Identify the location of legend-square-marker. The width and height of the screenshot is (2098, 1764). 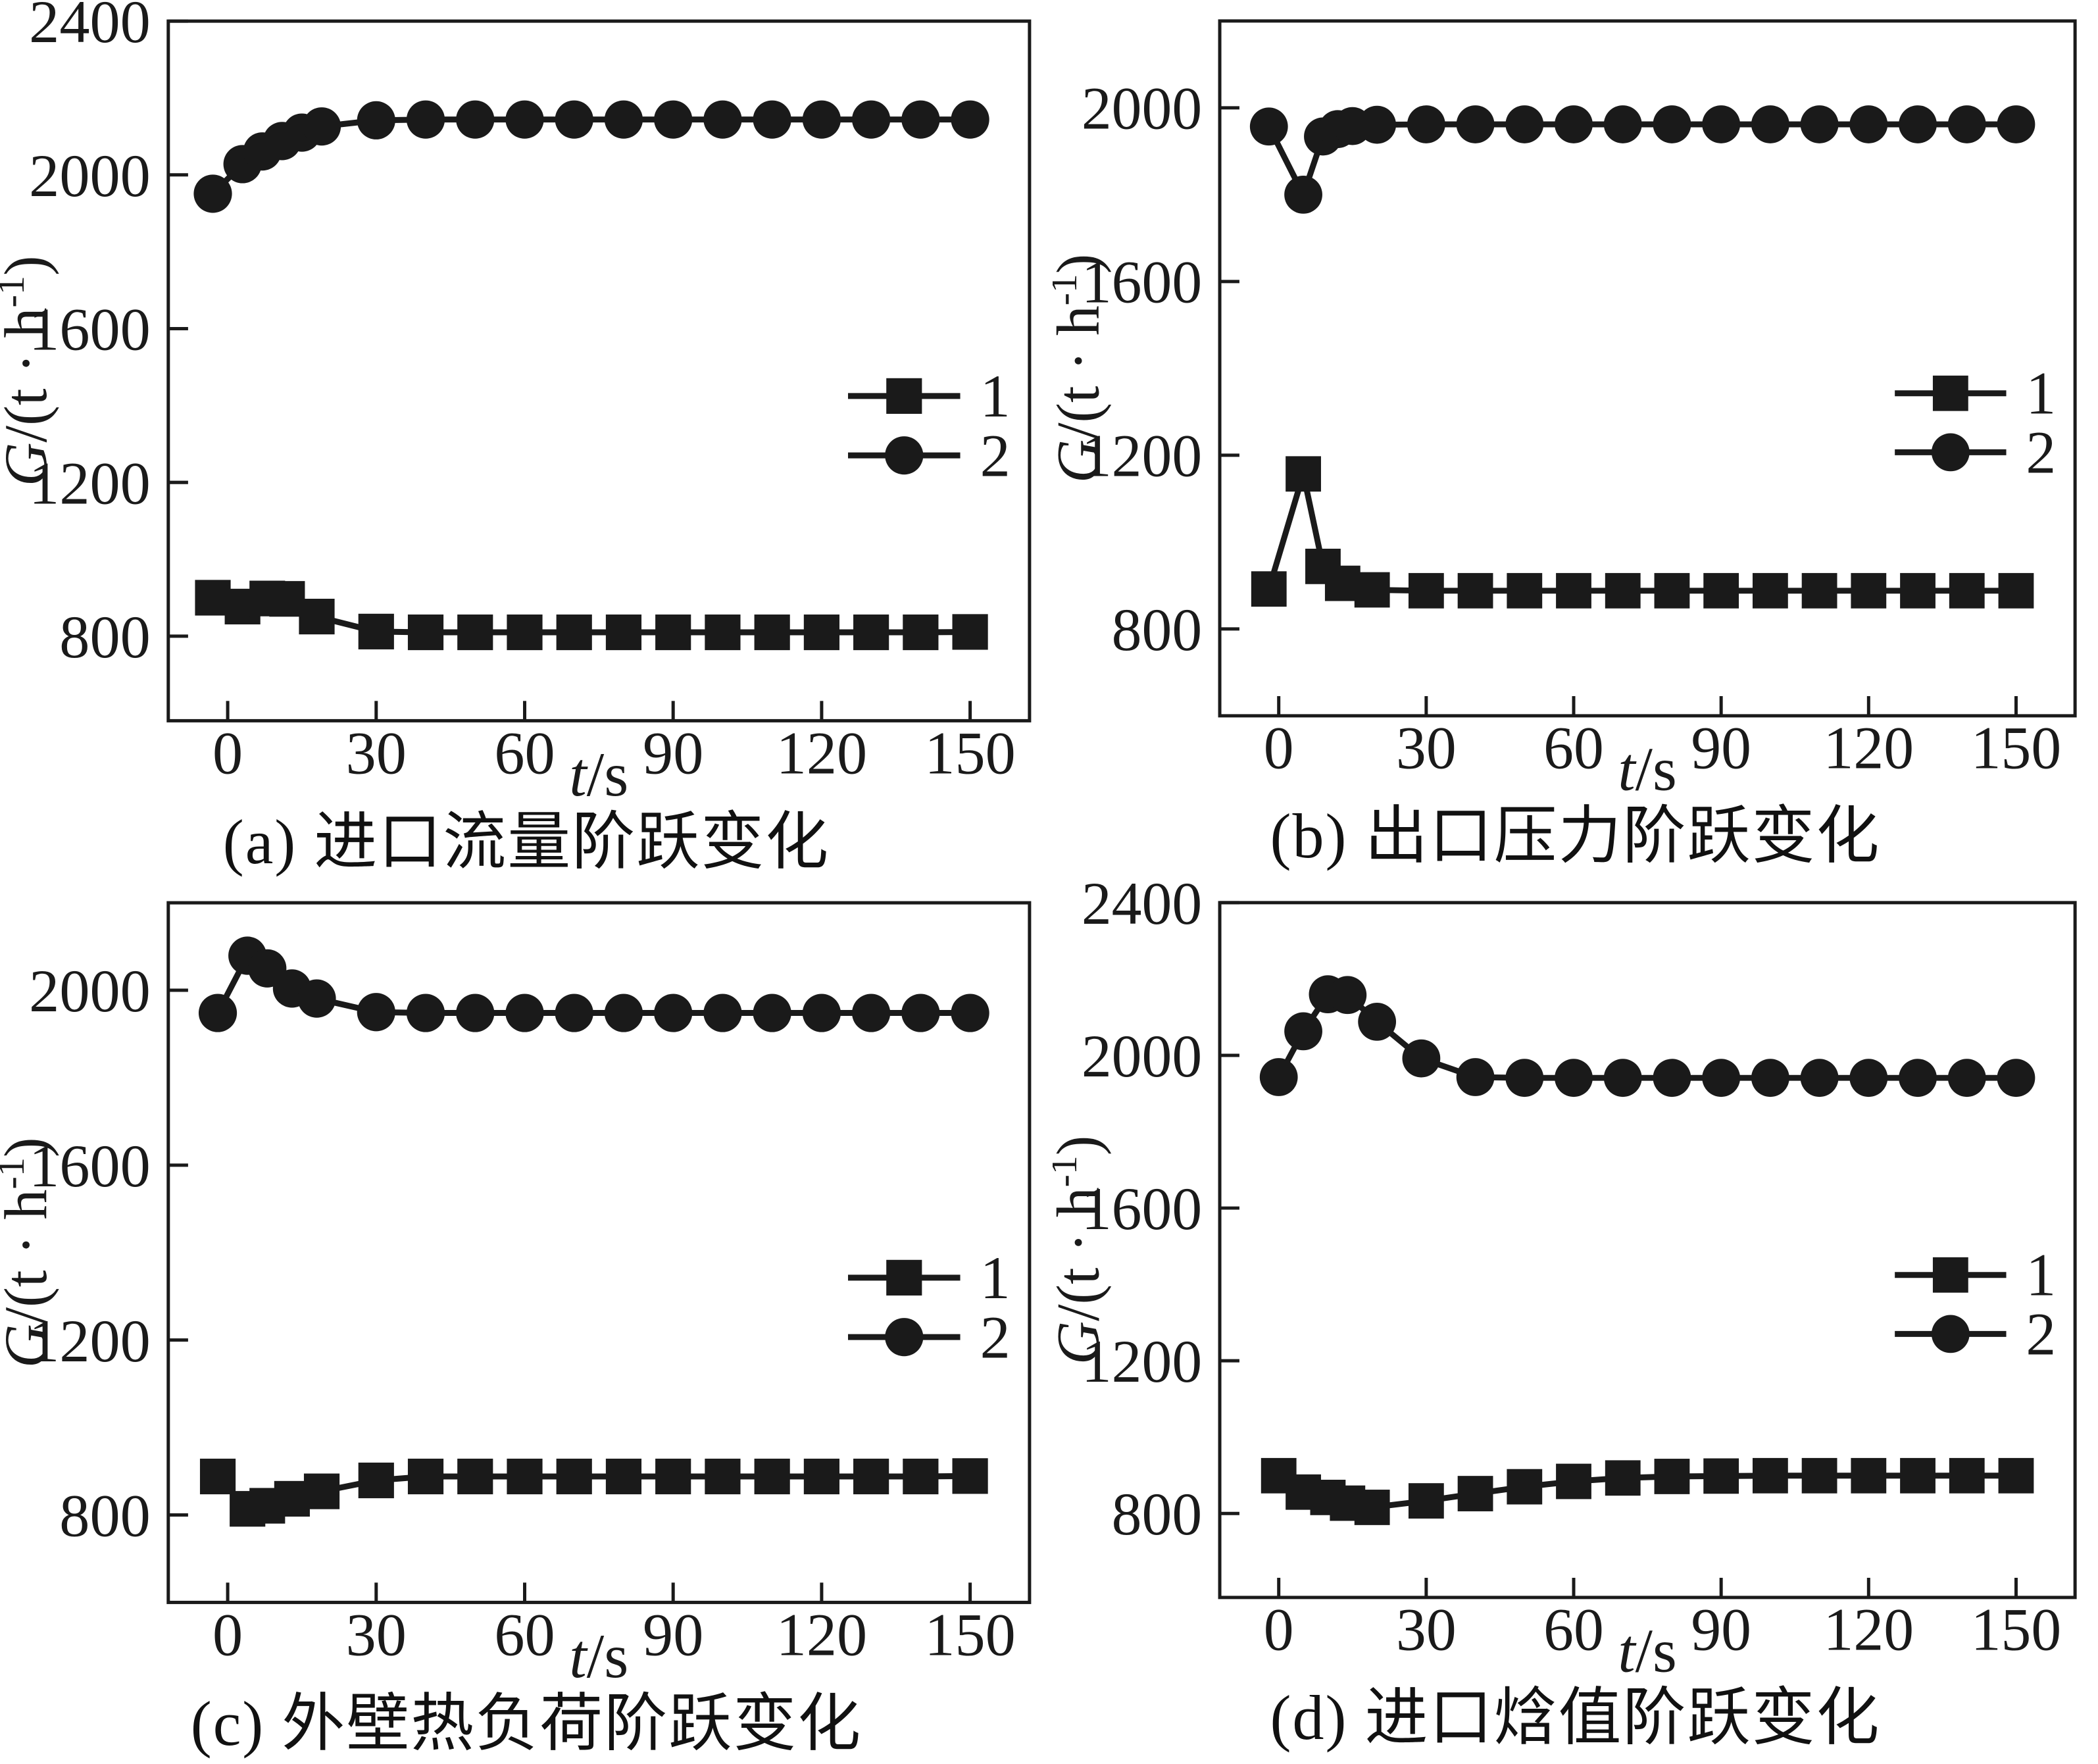
(904, 396).